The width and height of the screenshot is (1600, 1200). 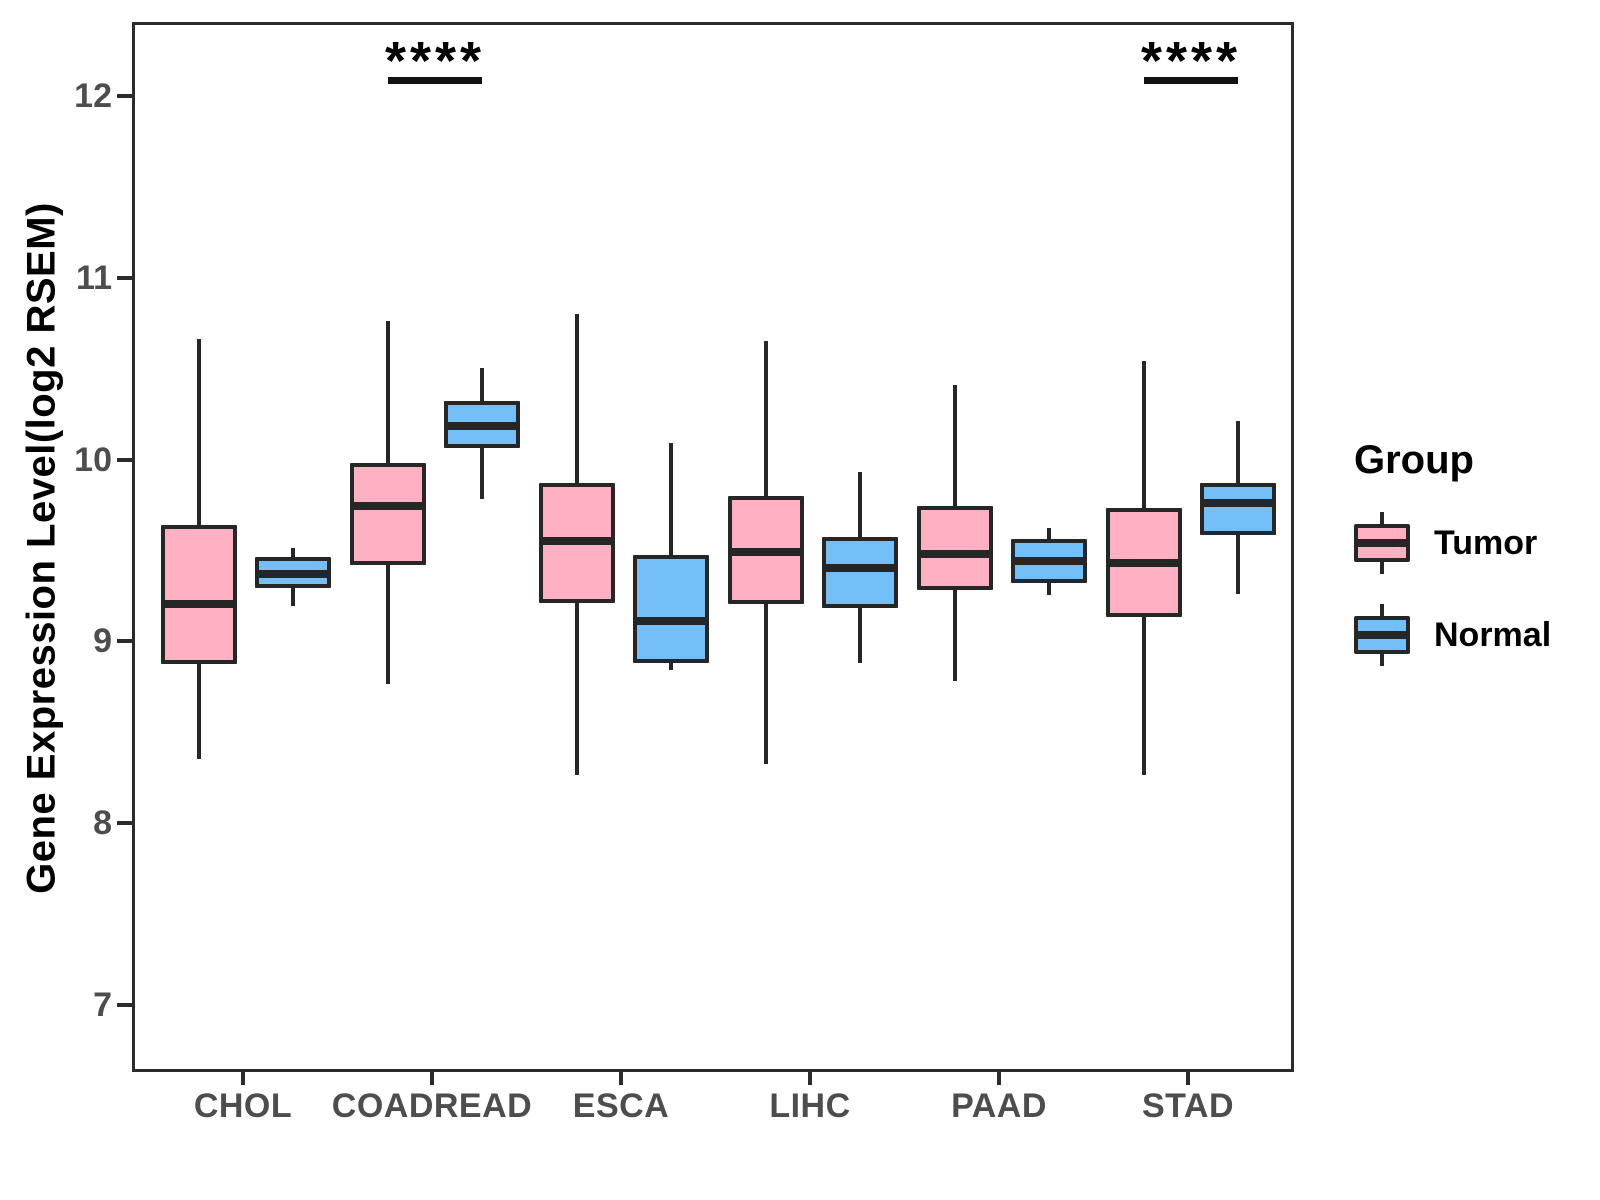 I want to click on sig-bar-coadread, so click(x=435, y=80).